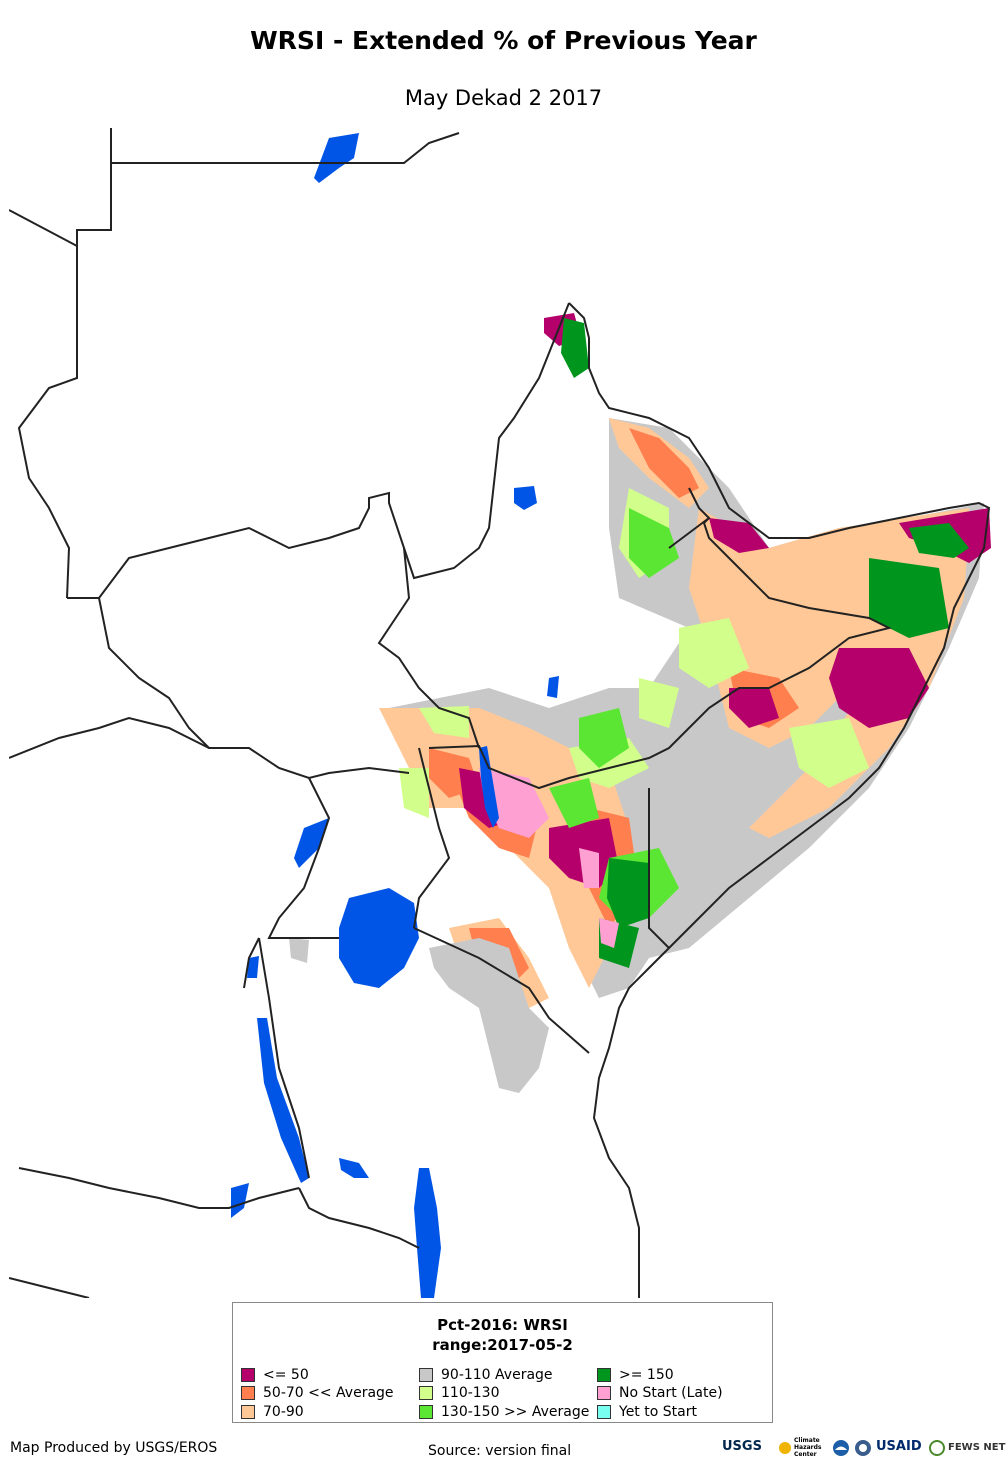 Image resolution: width=1007 pixels, height=1473 pixels. I want to click on legend-label: No Start (Late), so click(671, 1393).